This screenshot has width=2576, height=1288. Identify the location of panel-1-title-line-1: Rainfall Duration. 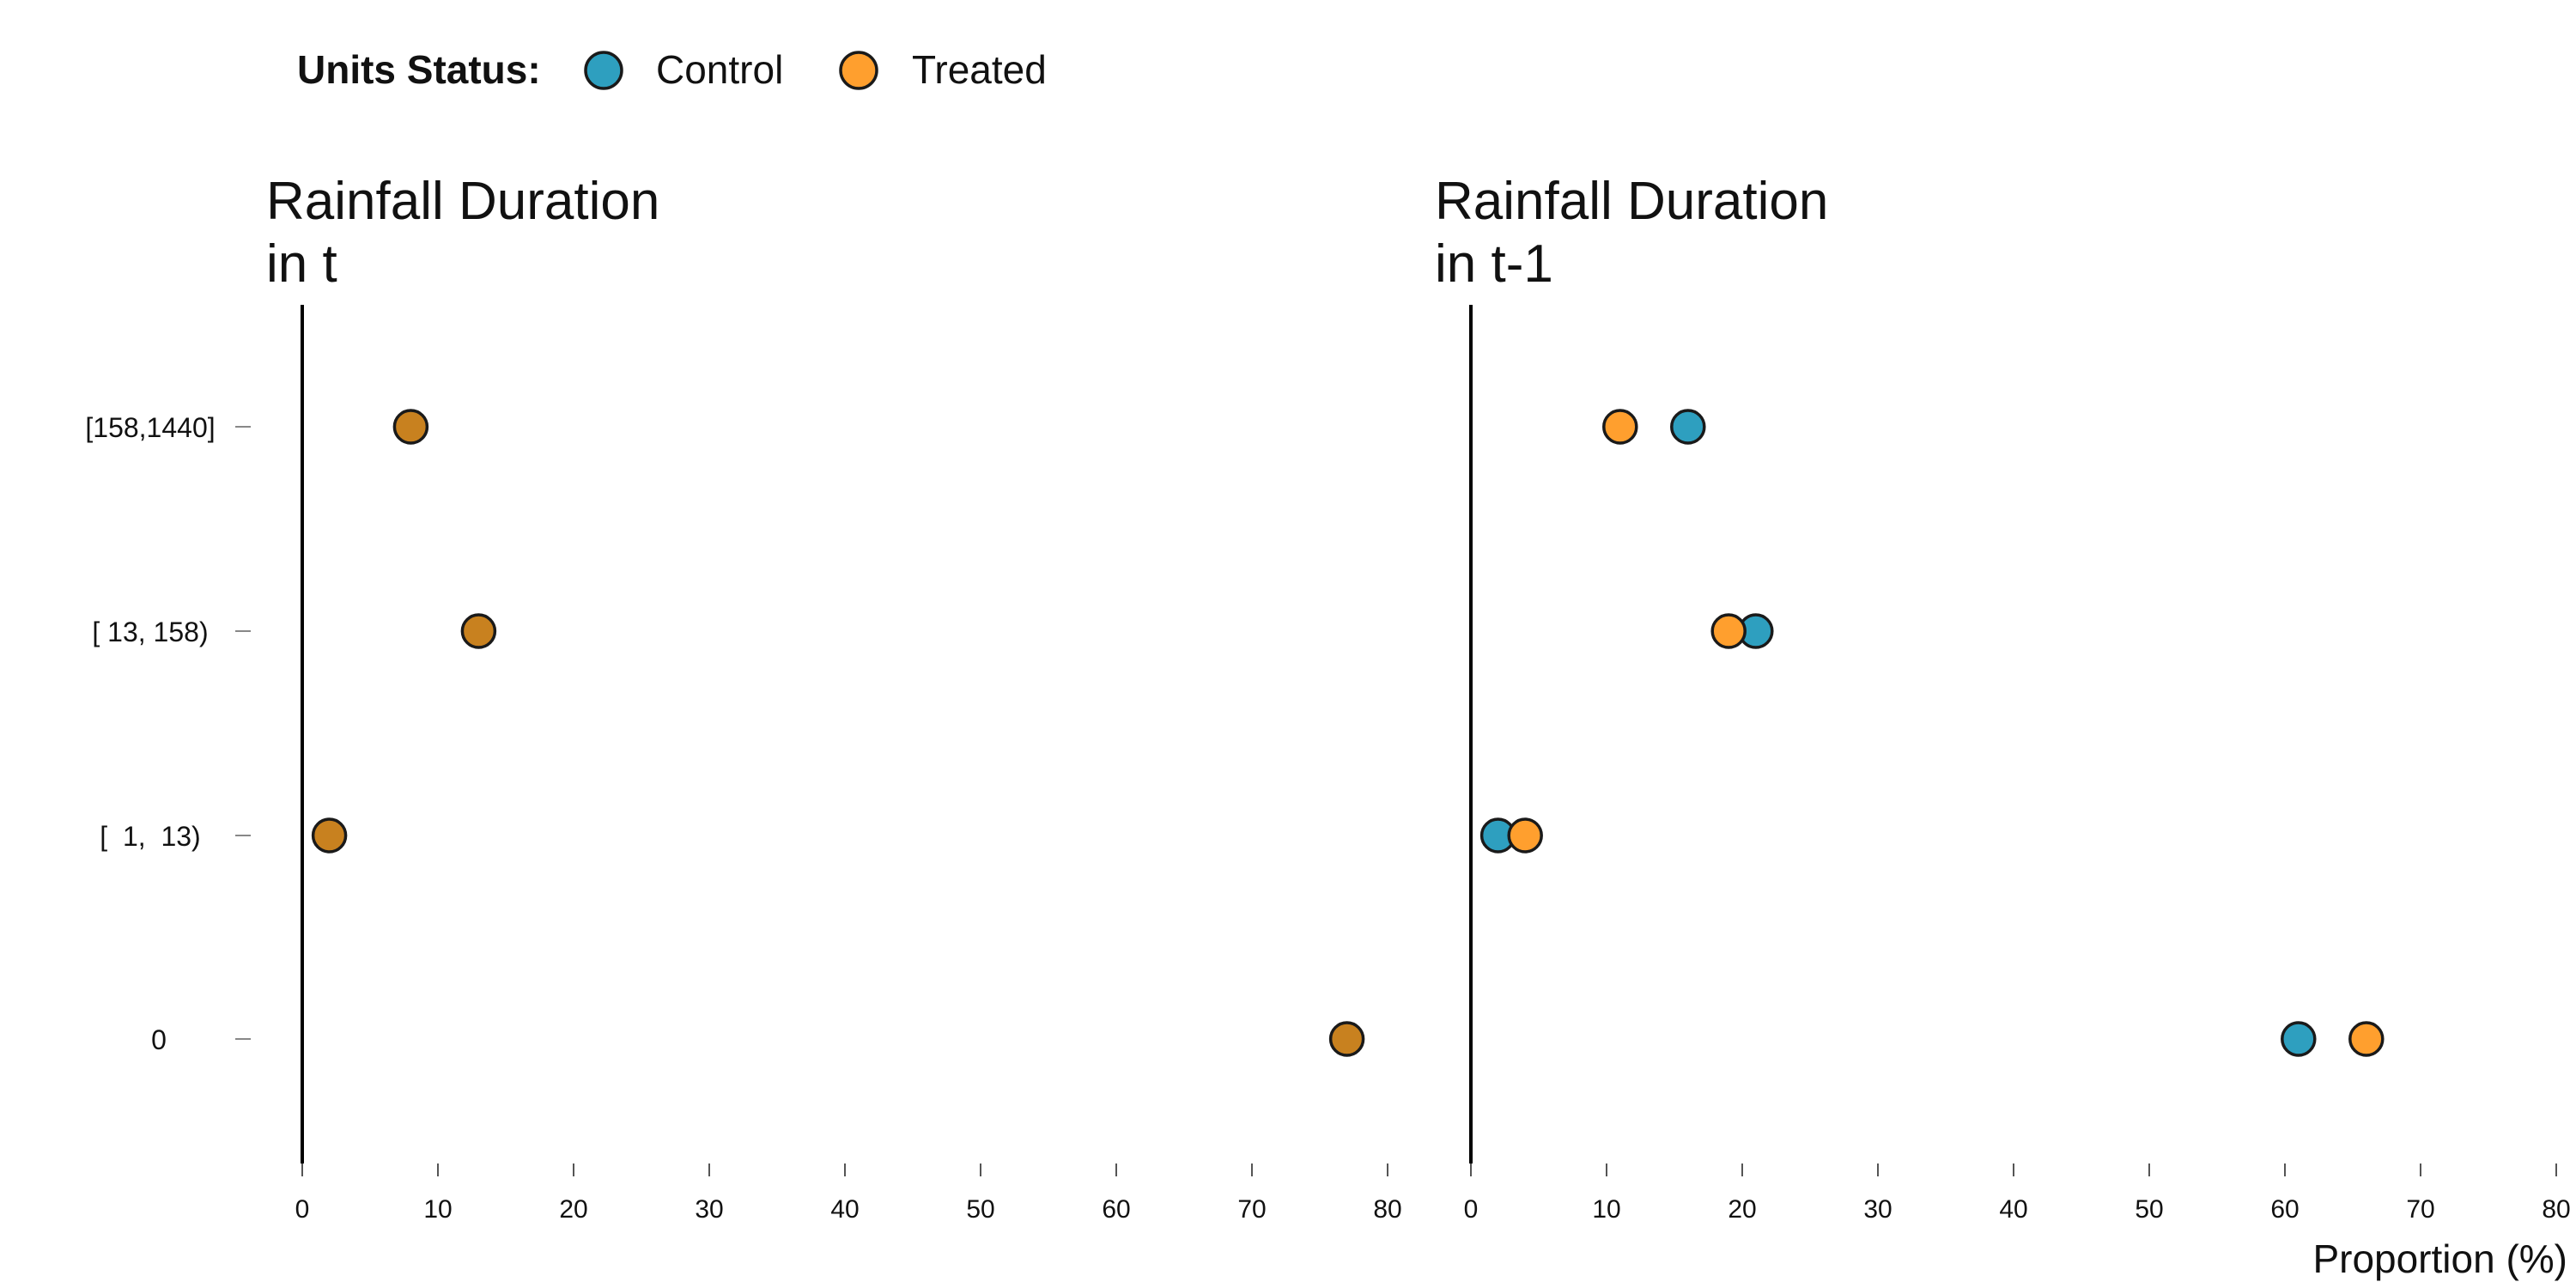
(463, 202).